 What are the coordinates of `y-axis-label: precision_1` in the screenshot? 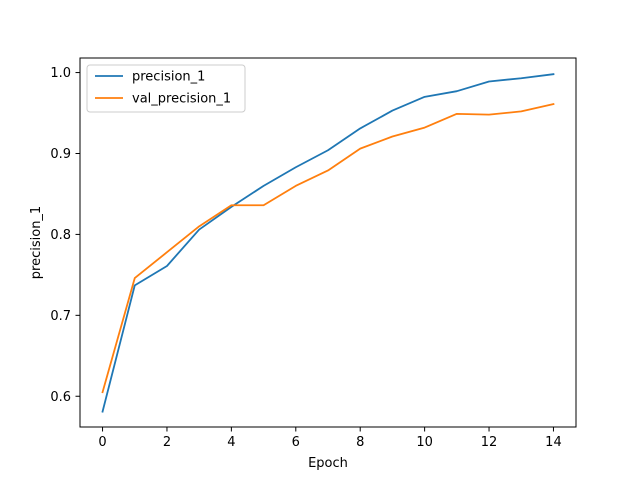 It's located at (36, 242).